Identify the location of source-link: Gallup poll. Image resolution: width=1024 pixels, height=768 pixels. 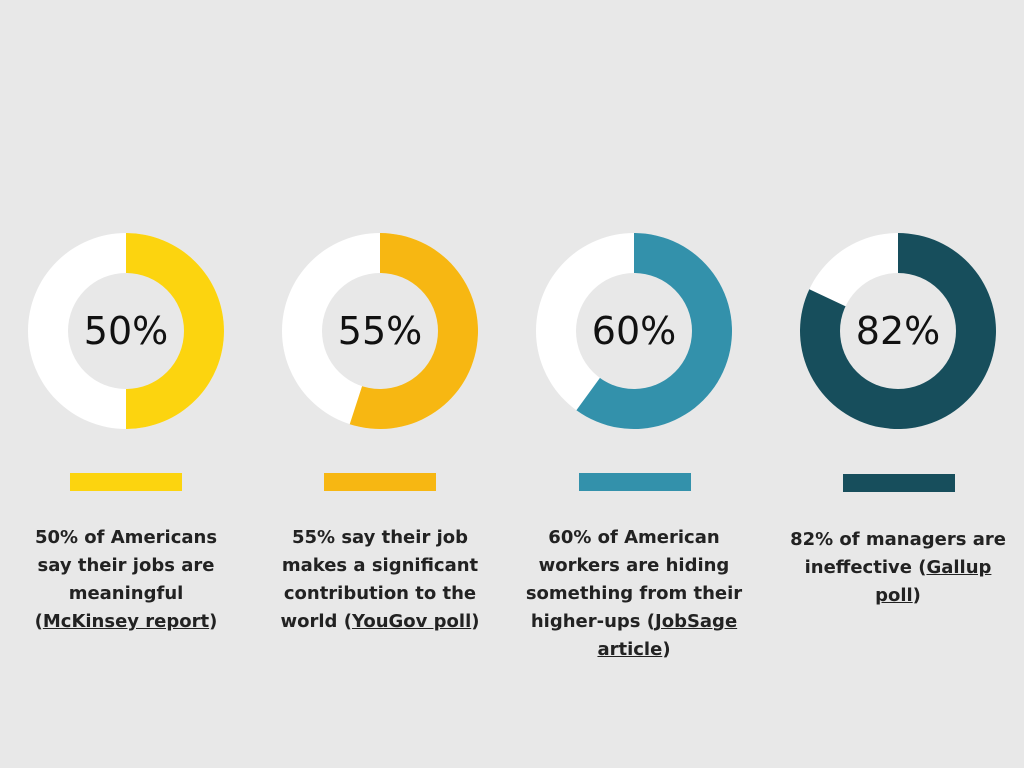
(933, 581).